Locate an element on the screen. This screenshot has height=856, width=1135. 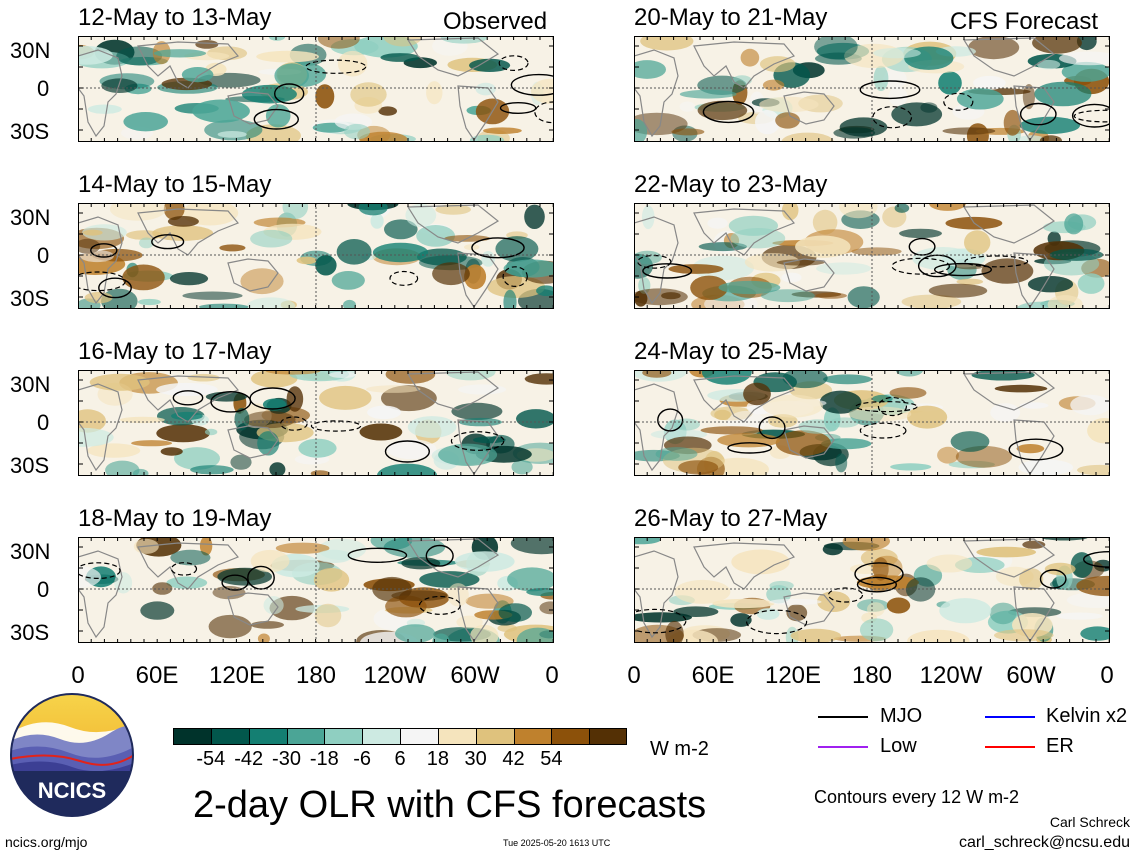
legend-label-kelvin: Kelvin x2 is located at coordinates (1087, 716).